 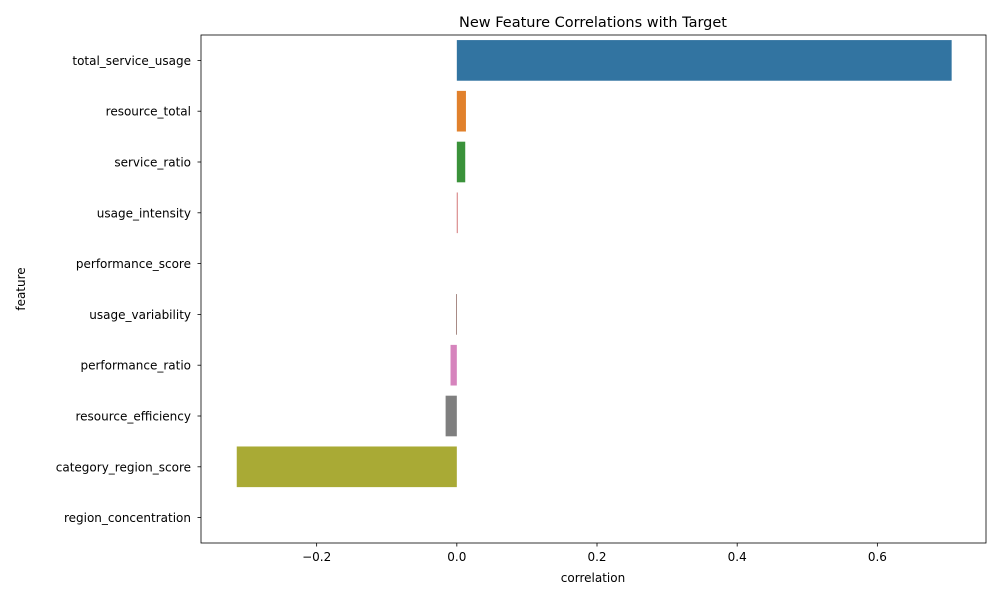 I want to click on x-axis: −0.2 0.0 0.2 0.4 0.6, so click(x=594, y=553).